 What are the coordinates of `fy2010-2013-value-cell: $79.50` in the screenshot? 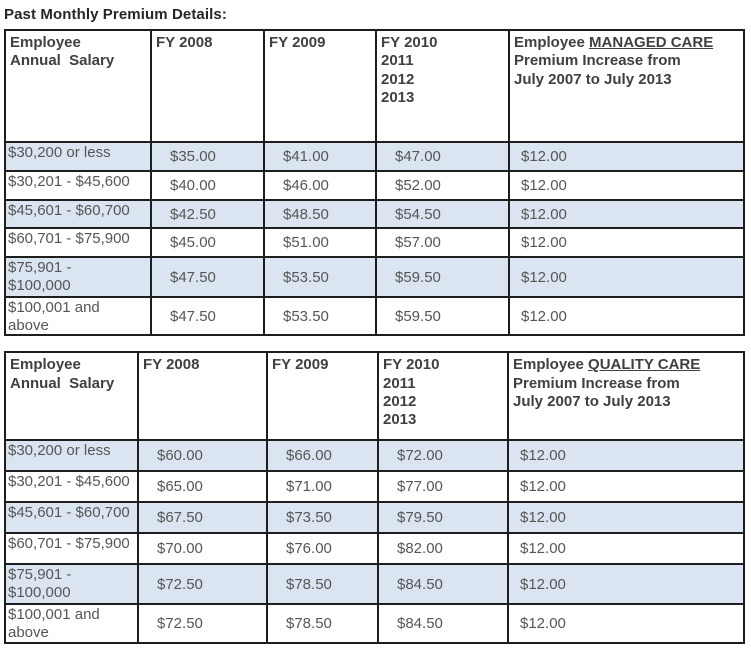 It's located at (443, 518).